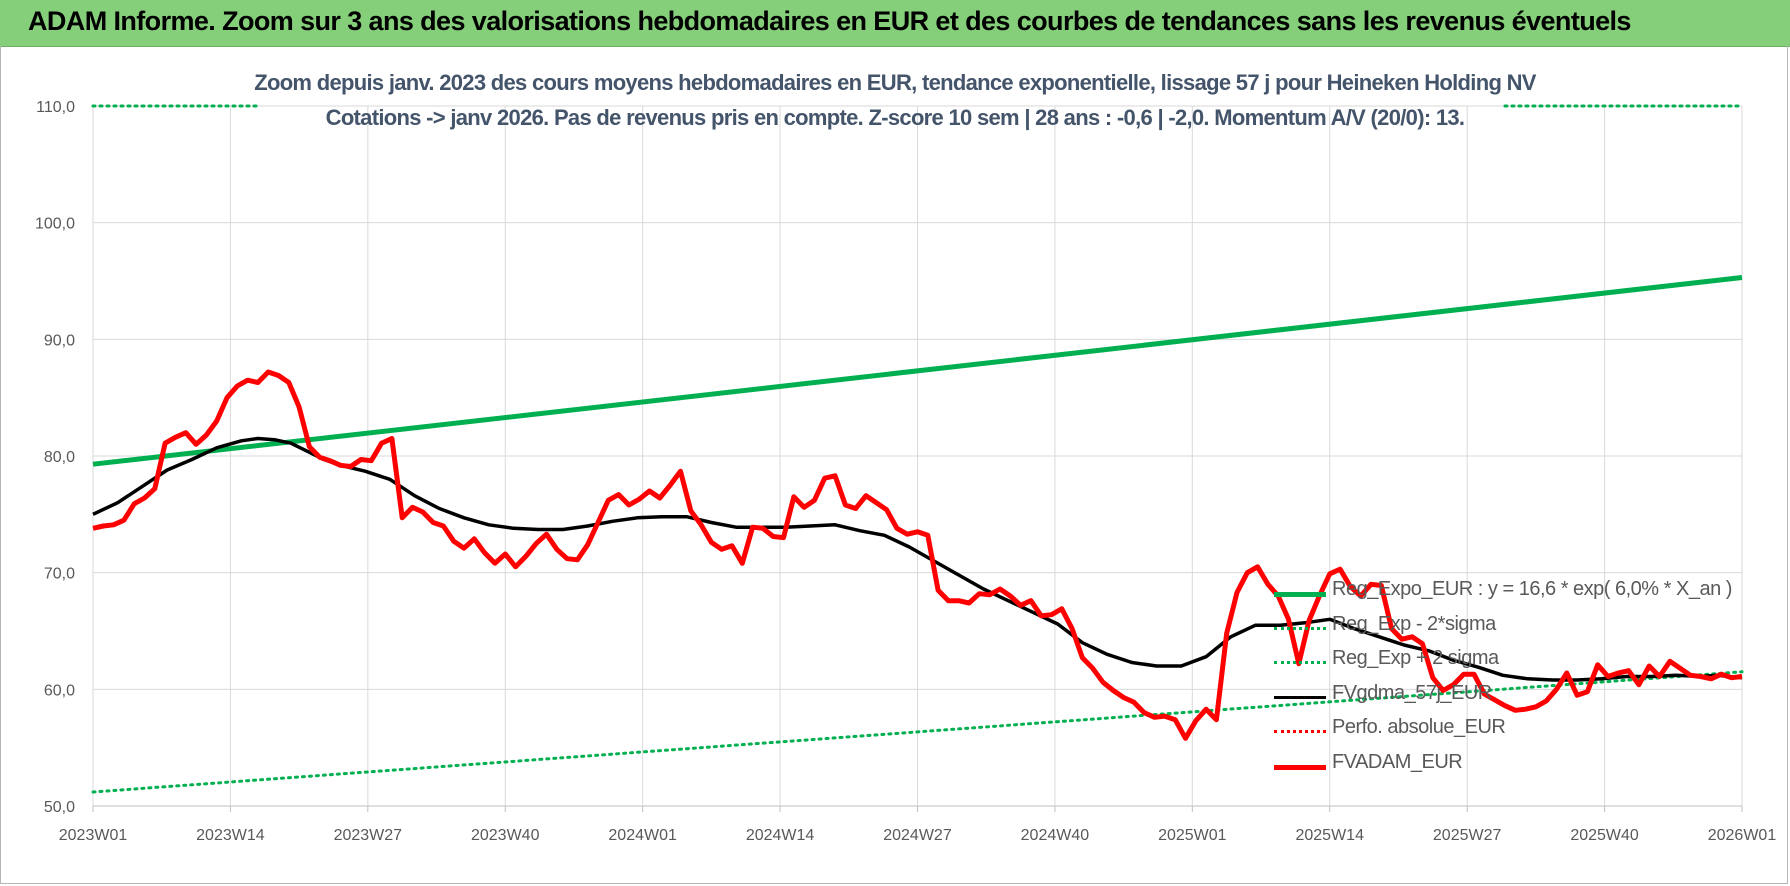 This screenshot has height=886, width=1790. I want to click on y-tick-label: 70,0, so click(59, 574).